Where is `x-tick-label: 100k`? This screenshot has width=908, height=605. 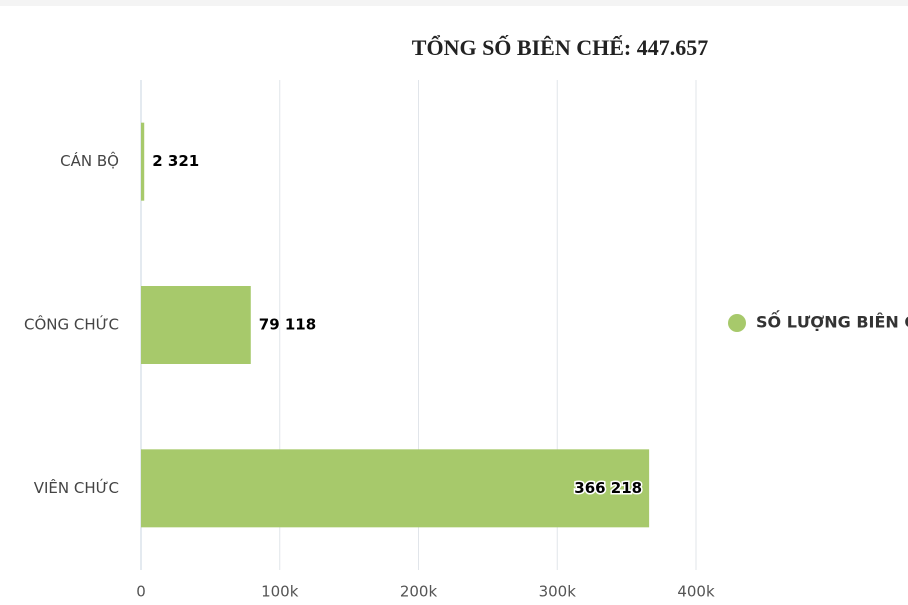 x-tick-label: 100k is located at coordinates (280, 592).